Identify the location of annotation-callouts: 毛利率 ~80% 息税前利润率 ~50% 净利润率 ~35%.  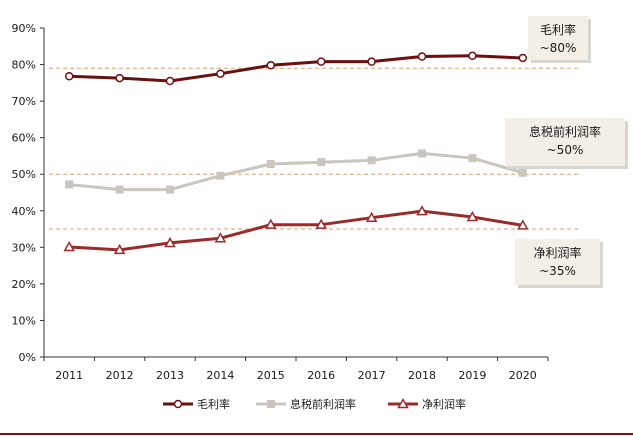
(566, 152).